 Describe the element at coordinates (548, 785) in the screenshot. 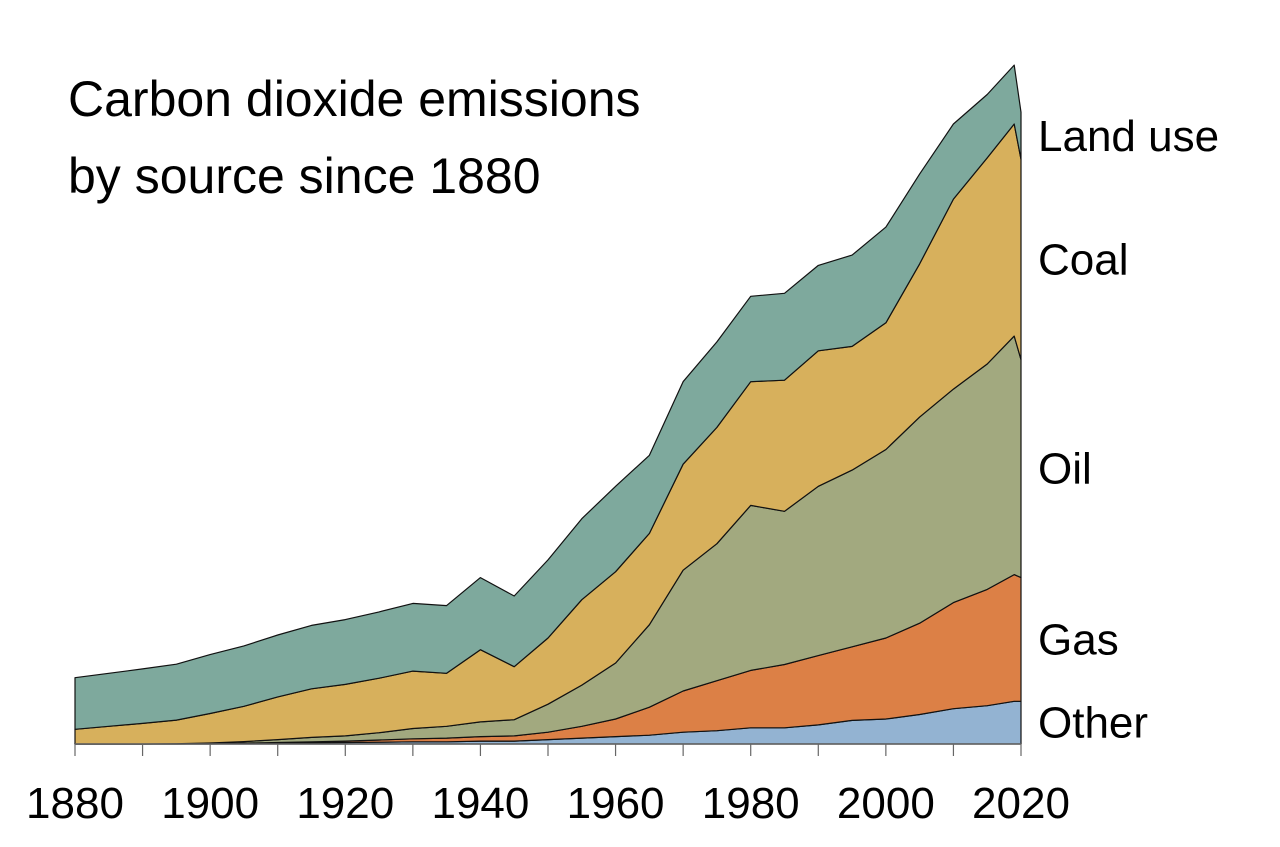

I see `x-axis: 1880 1900 1920 1940 1960 1980 2000 2020` at that location.